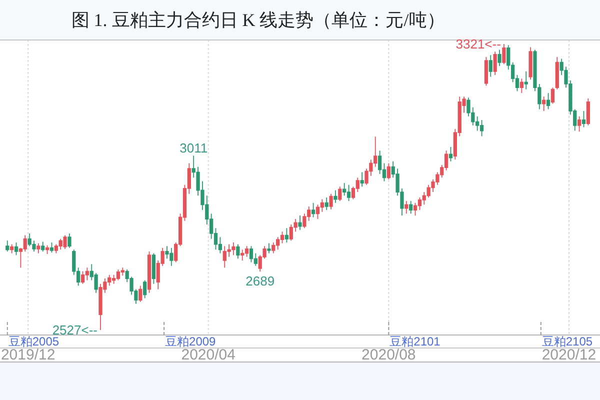 The height and width of the screenshot is (400, 600). I want to click on ref-line-label: 豆粕2005, so click(34, 341).